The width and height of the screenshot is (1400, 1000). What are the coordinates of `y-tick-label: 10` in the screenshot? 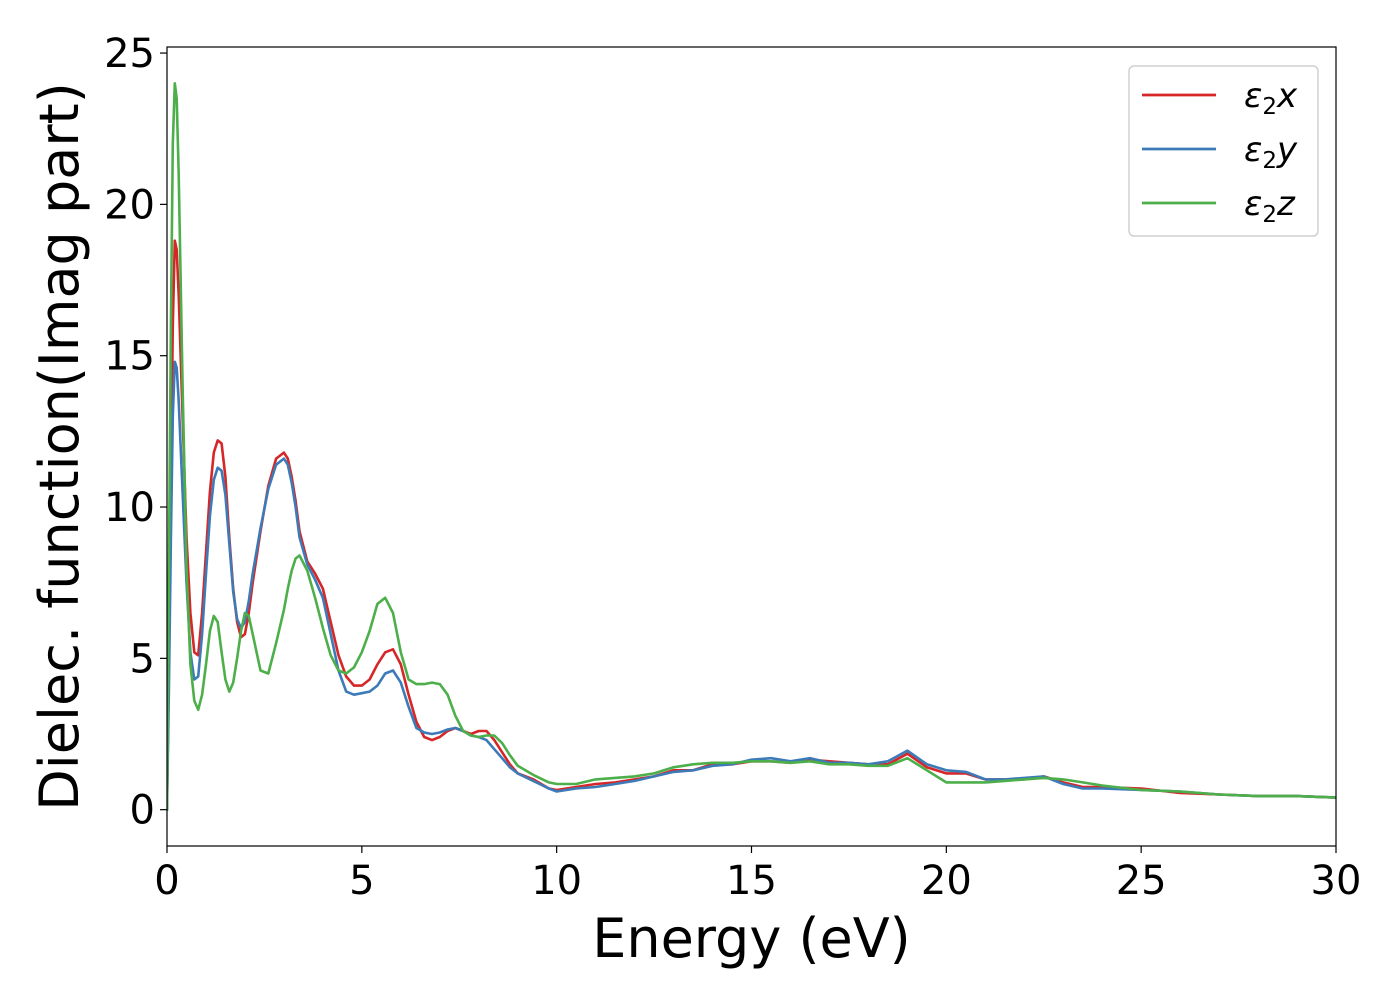 It's located at (129, 508).